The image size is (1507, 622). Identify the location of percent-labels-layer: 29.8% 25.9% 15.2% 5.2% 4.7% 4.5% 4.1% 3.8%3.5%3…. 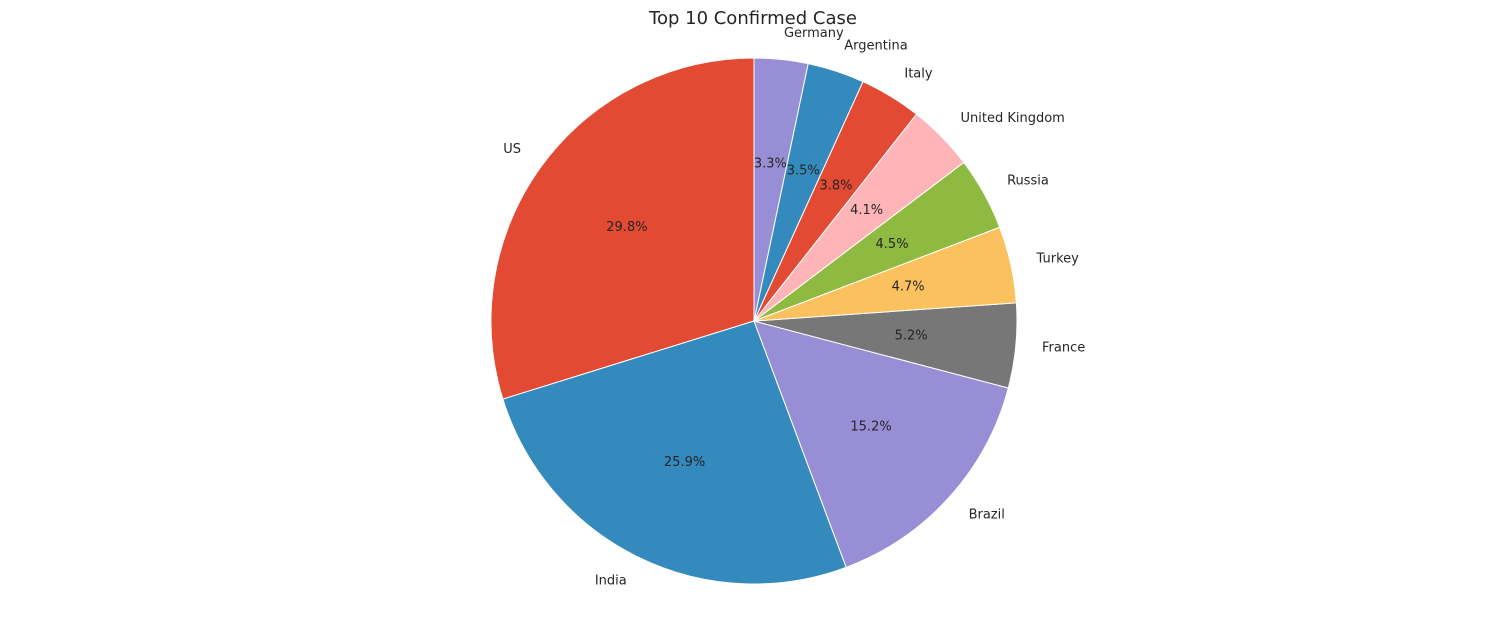
(766, 314).